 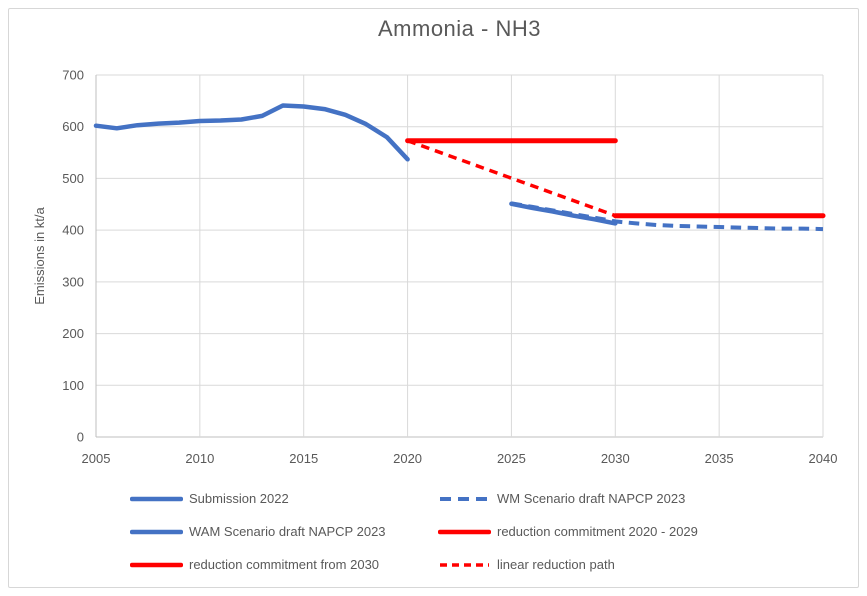 I want to click on legend-label: Submission 2022, so click(x=239, y=498).